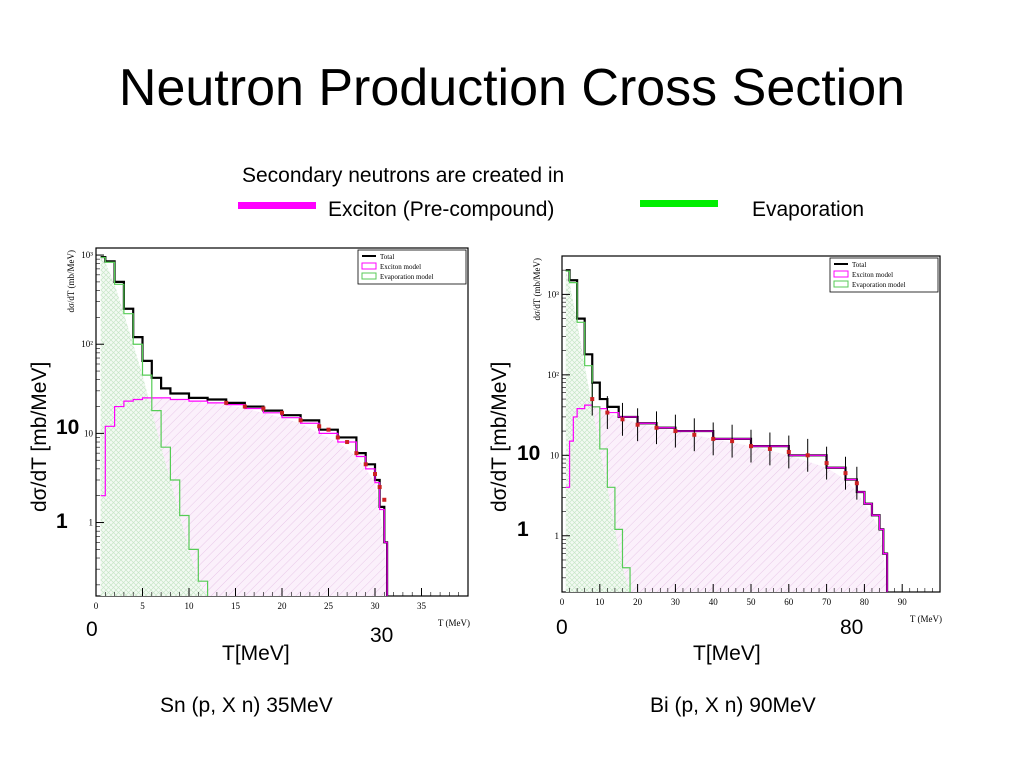 The height and width of the screenshot is (768, 1024). I want to click on slide-subtitle: Secondary neutrons are created in, so click(403, 175).